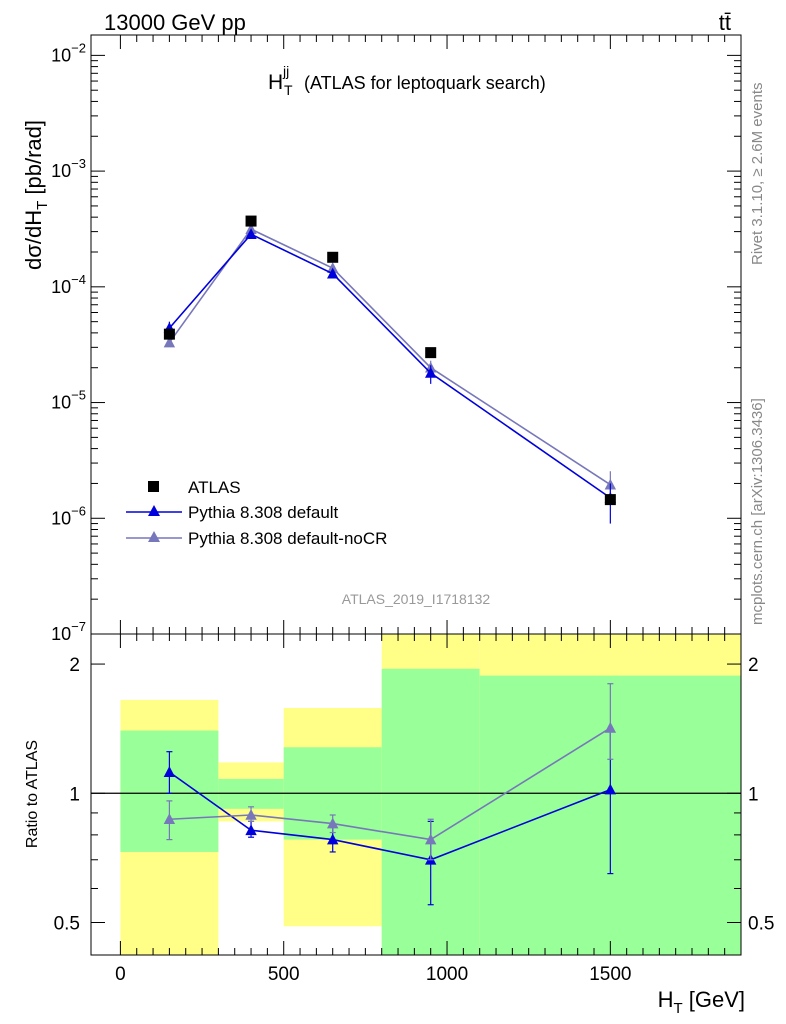 The height and width of the screenshot is (1024, 786). What do you see at coordinates (32, 794) in the screenshot?
I see `ratio-y-axis-label: Ratio to ATLAS` at bounding box center [32, 794].